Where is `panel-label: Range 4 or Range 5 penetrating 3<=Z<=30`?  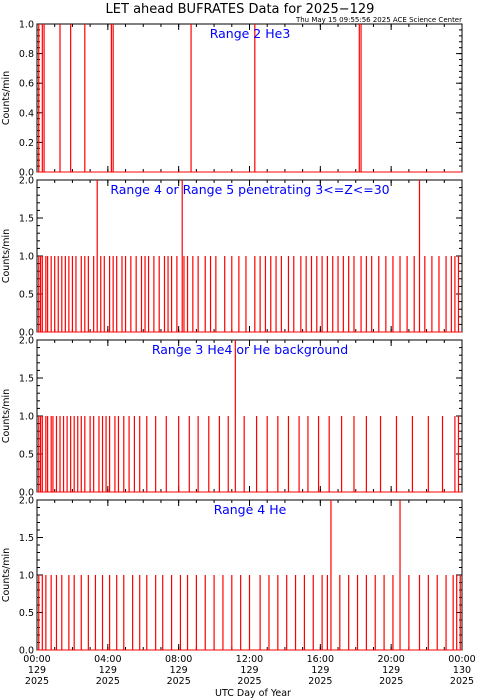
panel-label: Range 4 or Range 5 penetrating 3<=Z<=30 is located at coordinates (249, 189).